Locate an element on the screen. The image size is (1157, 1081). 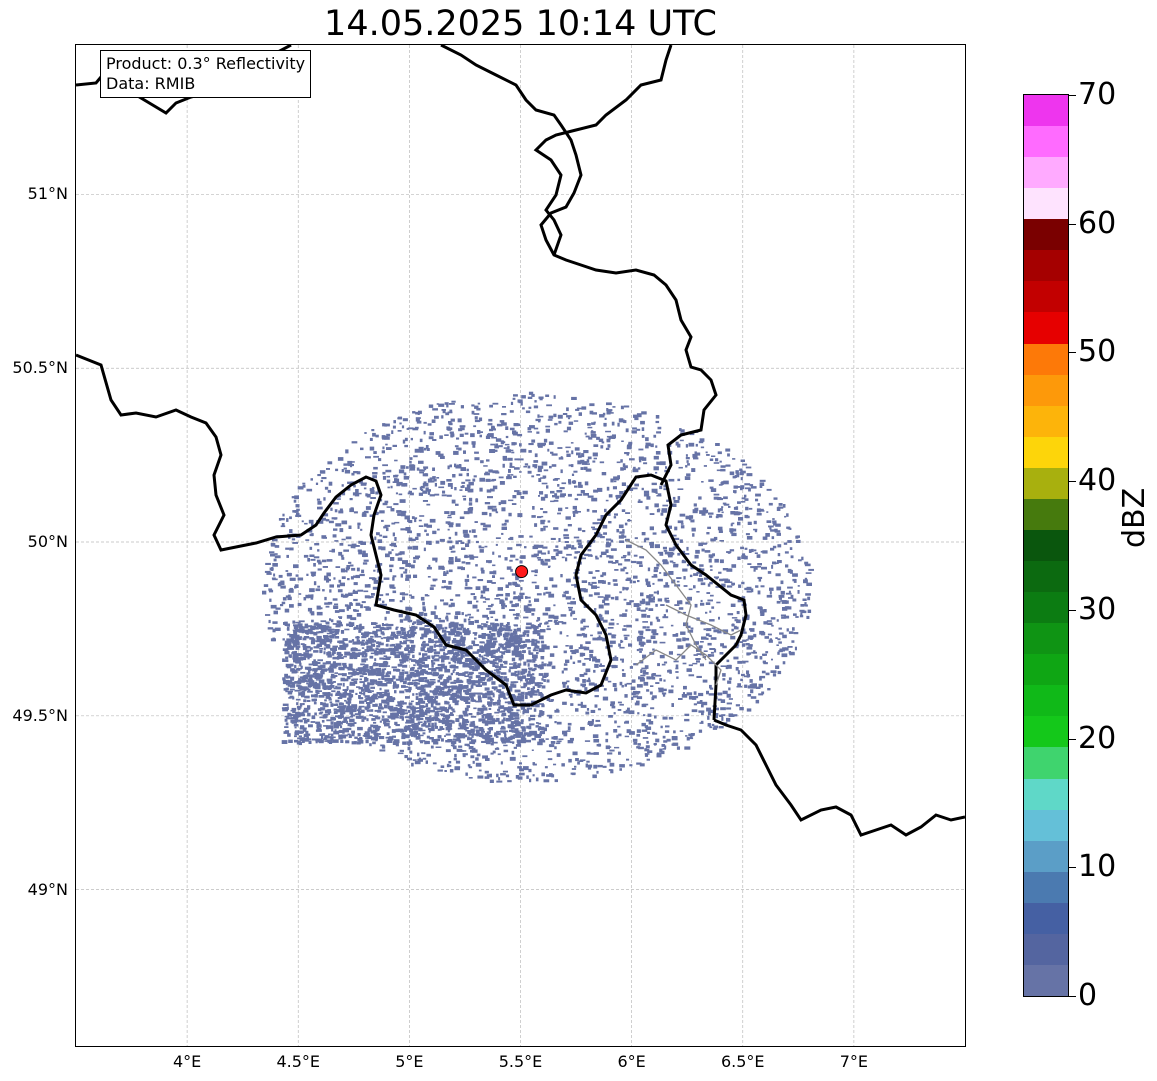
border-belgium-germany is located at coordinates (579, 265).